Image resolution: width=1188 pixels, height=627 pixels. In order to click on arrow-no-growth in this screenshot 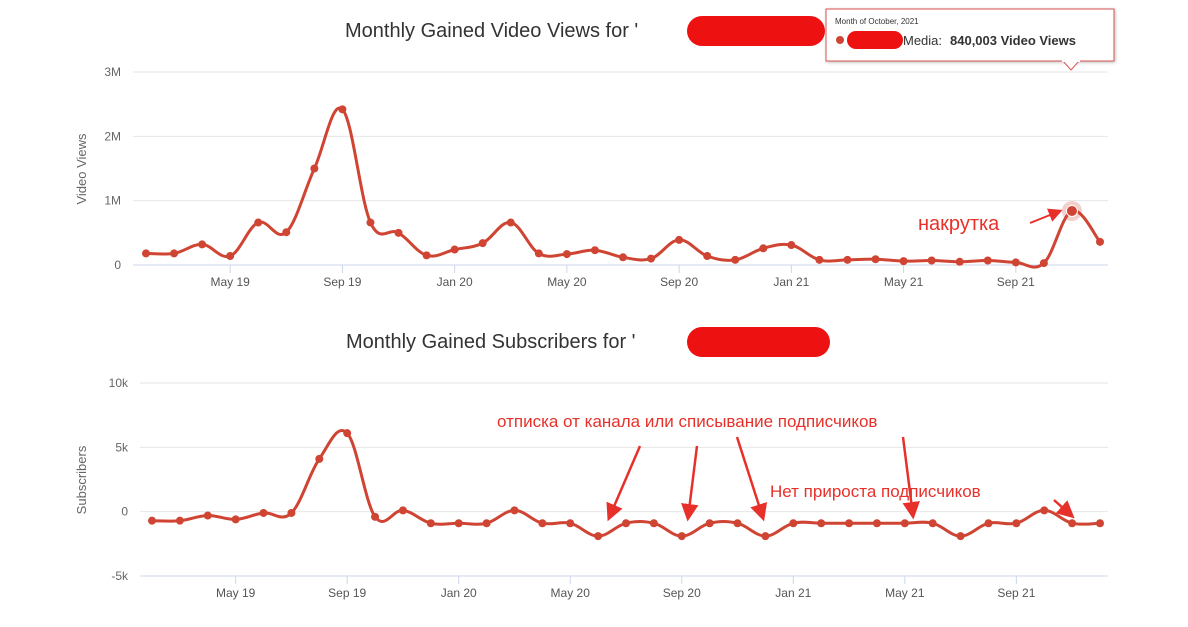, I will do `click(1064, 509)`.